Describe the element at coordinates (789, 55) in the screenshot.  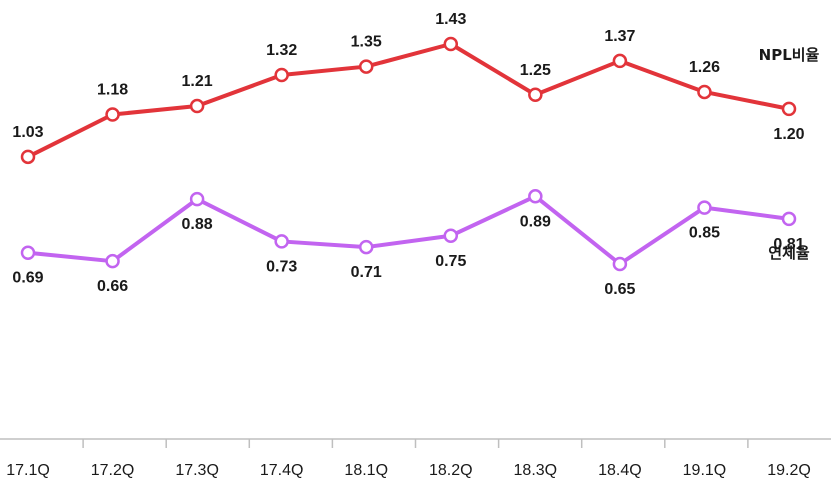
I see `series-label-npl: NPL비율` at that location.